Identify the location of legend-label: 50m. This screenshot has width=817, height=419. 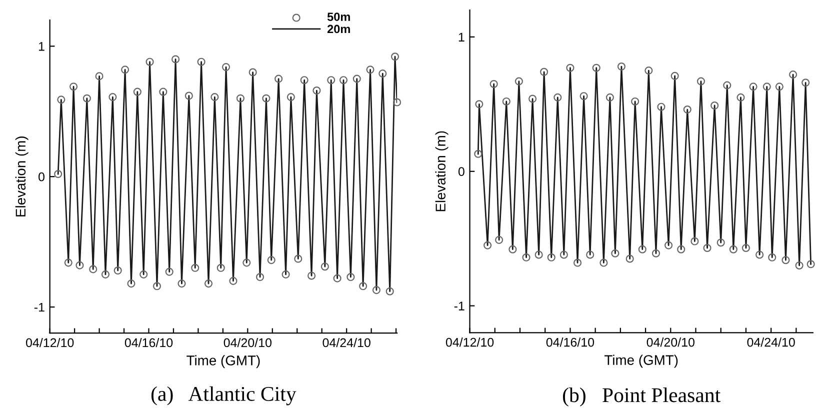
(338, 16).